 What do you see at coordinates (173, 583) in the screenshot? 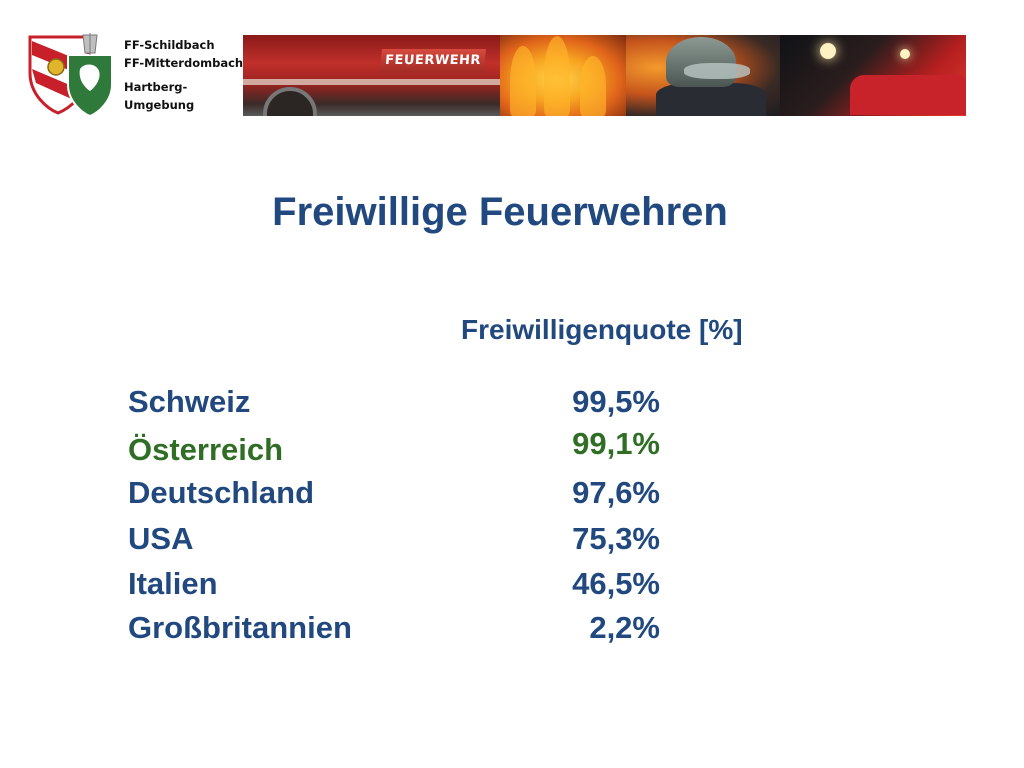
I see `country-name: Italien` at bounding box center [173, 583].